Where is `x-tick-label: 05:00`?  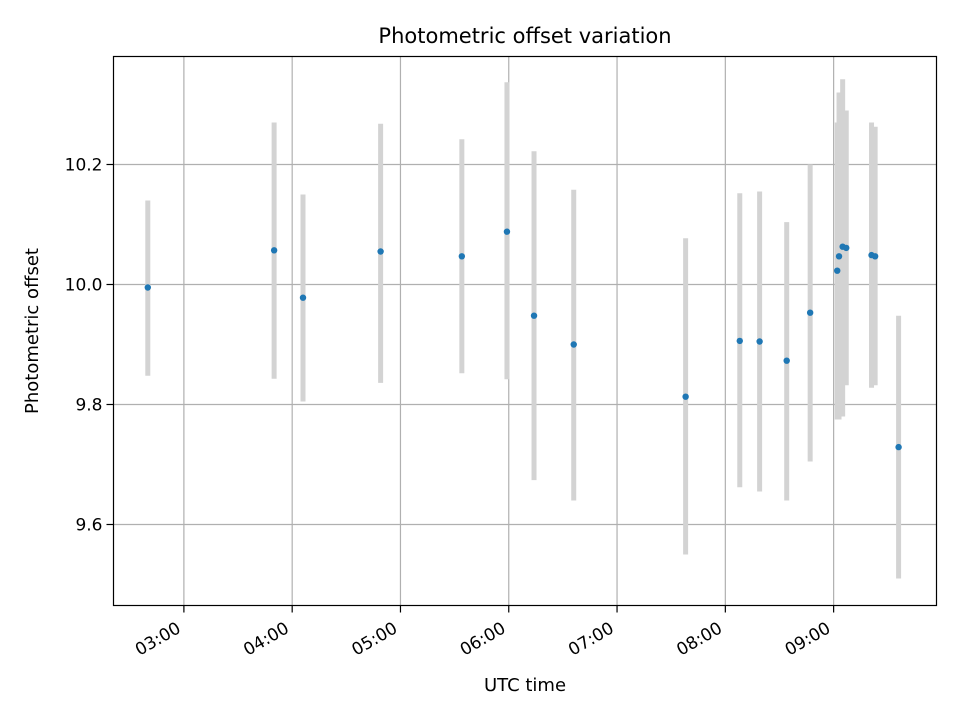
x-tick-label: 05:00 is located at coordinates (375, 640).